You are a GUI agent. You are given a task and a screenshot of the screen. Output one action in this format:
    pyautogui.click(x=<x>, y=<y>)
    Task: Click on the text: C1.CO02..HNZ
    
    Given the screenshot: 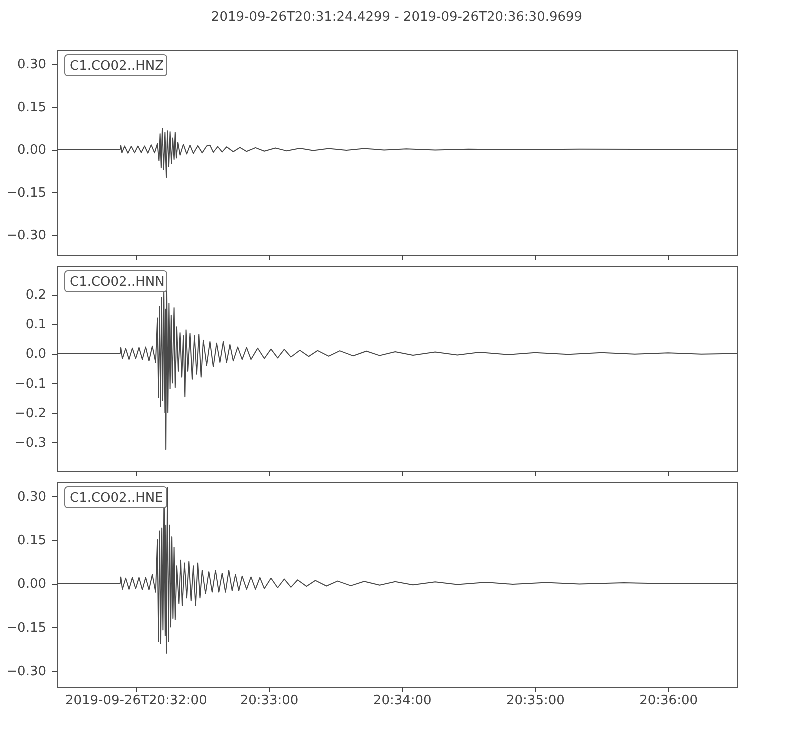 What is the action you would take?
    pyautogui.click(x=117, y=66)
    